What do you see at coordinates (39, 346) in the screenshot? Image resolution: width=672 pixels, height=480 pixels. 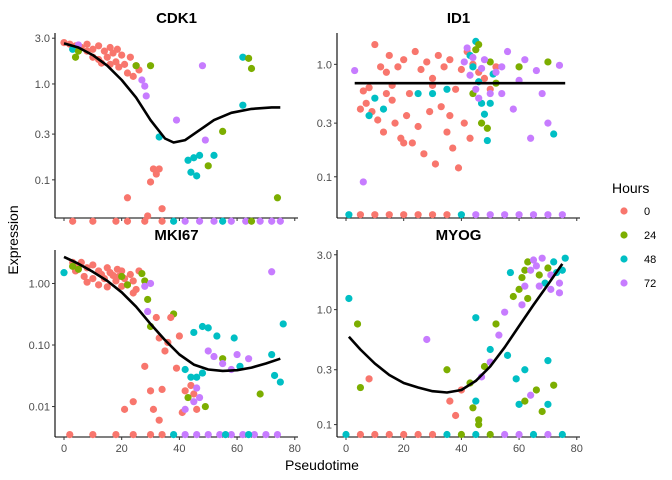 I see `y-tick-label-mki67-1: 0.10` at bounding box center [39, 346].